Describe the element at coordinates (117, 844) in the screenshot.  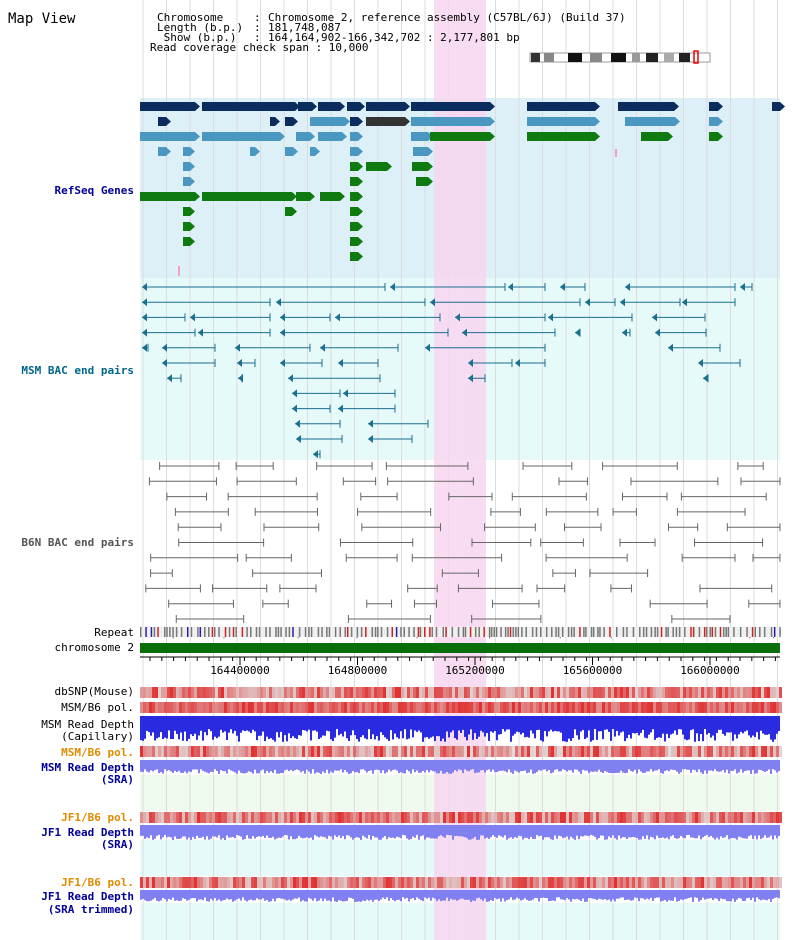
I see `label-jf1-depth-sra-2: (SRA)` at that location.